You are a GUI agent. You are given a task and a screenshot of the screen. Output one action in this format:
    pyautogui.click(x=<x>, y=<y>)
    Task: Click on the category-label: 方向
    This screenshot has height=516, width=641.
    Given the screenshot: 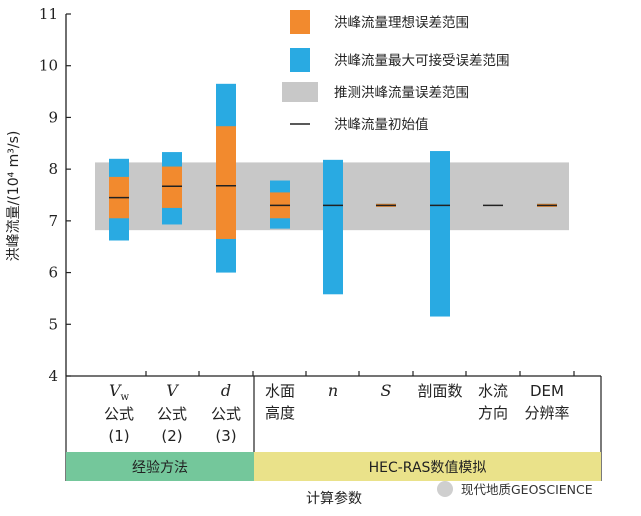 What is the action you would take?
    pyautogui.click(x=493, y=413)
    